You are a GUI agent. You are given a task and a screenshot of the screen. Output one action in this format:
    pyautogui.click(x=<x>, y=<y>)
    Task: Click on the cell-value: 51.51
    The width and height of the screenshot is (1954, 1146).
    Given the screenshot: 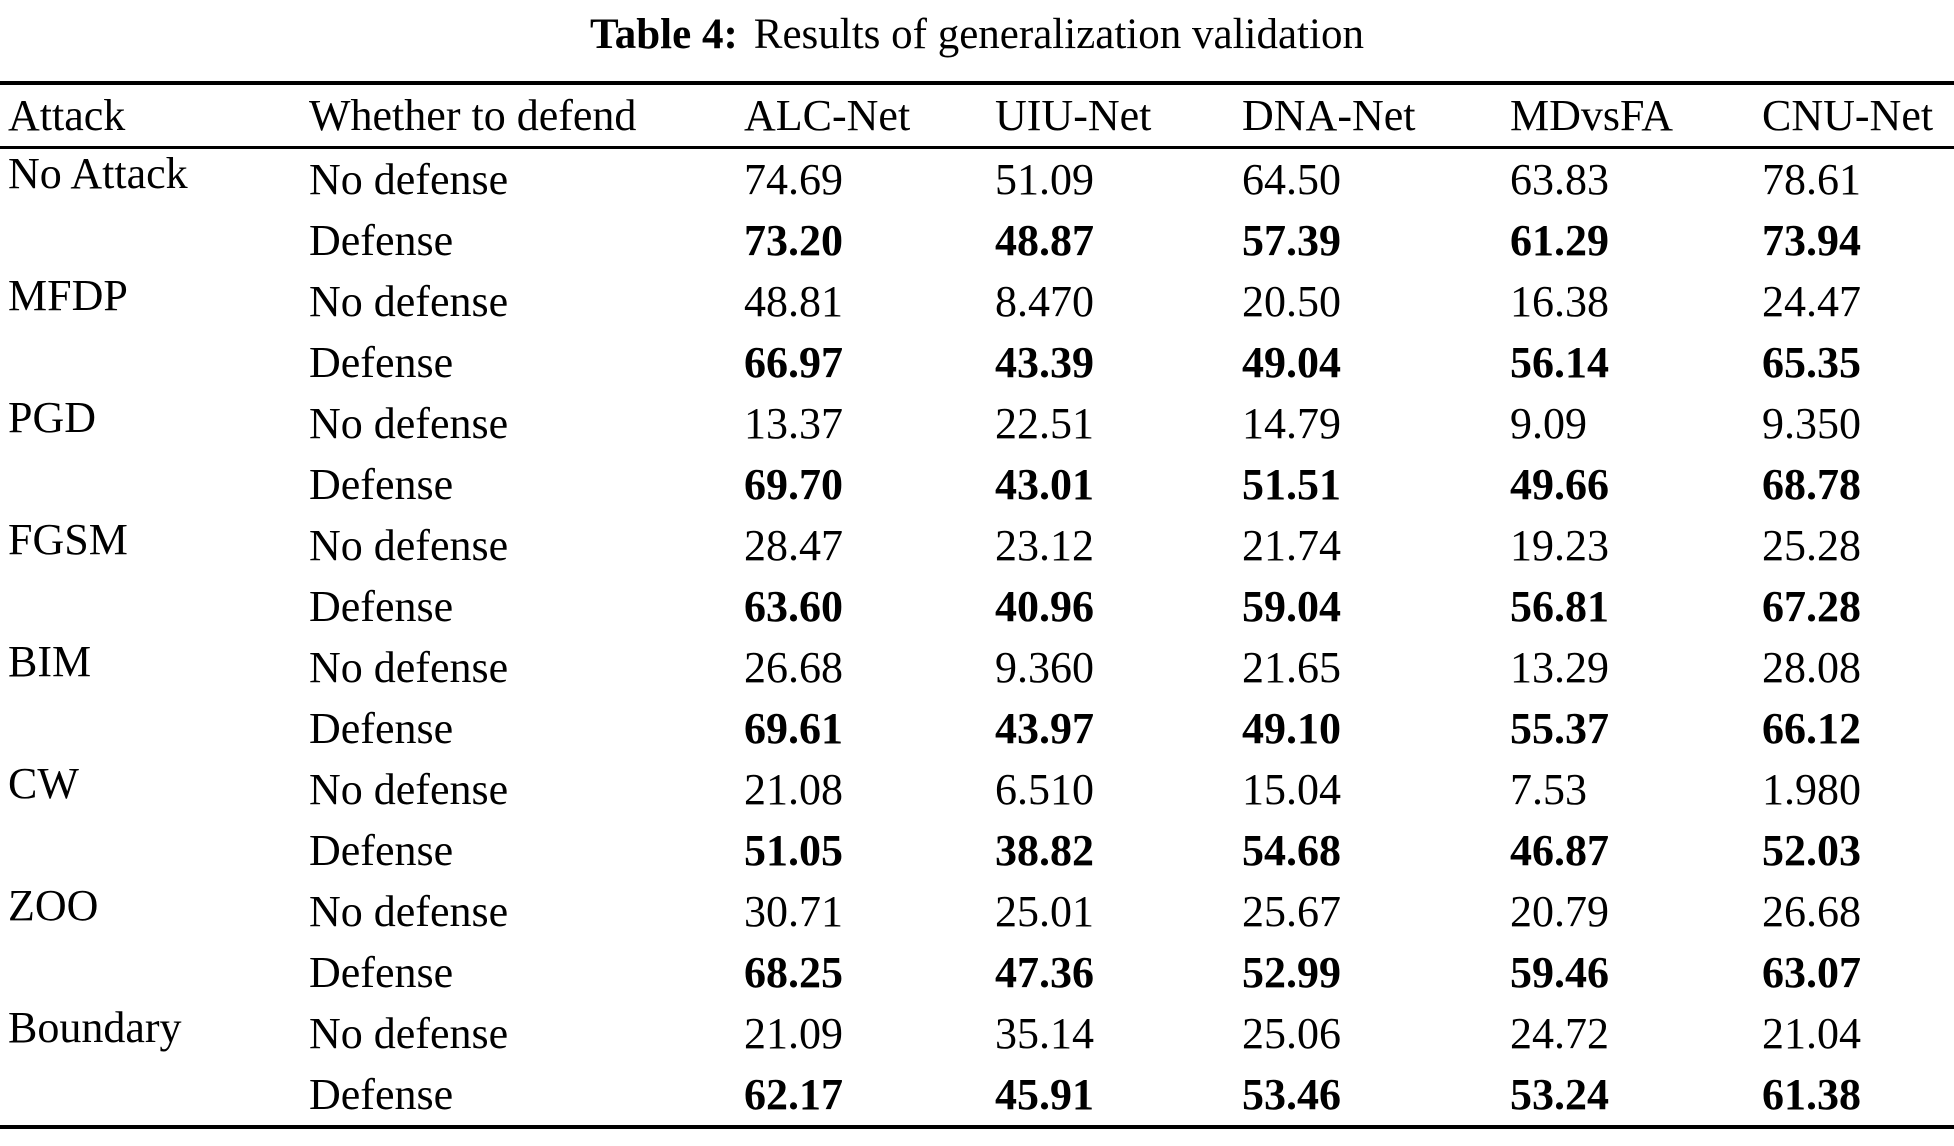 What is the action you would take?
    pyautogui.click(x=1291, y=484)
    